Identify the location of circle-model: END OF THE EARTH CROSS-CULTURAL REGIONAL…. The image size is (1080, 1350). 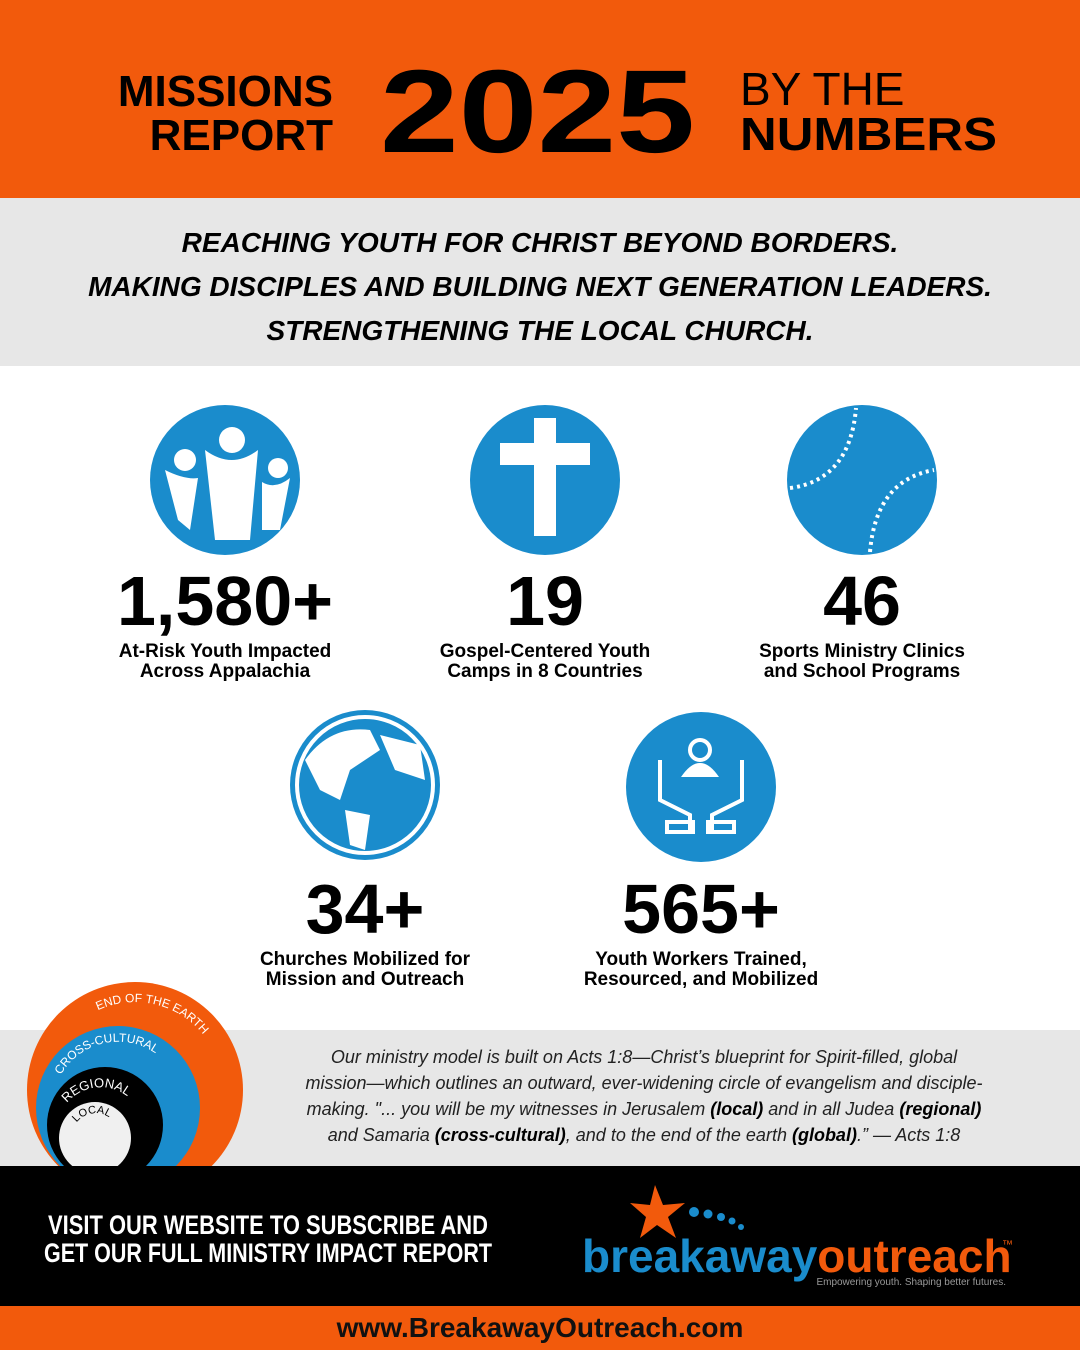
(135, 1090).